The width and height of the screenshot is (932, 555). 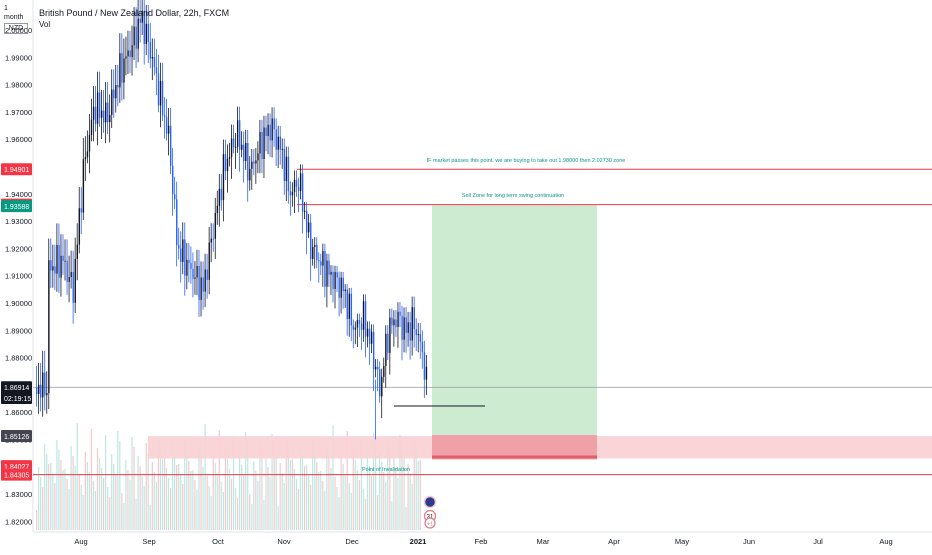 I want to click on price-tick-label: 1.91000, so click(x=18, y=276).